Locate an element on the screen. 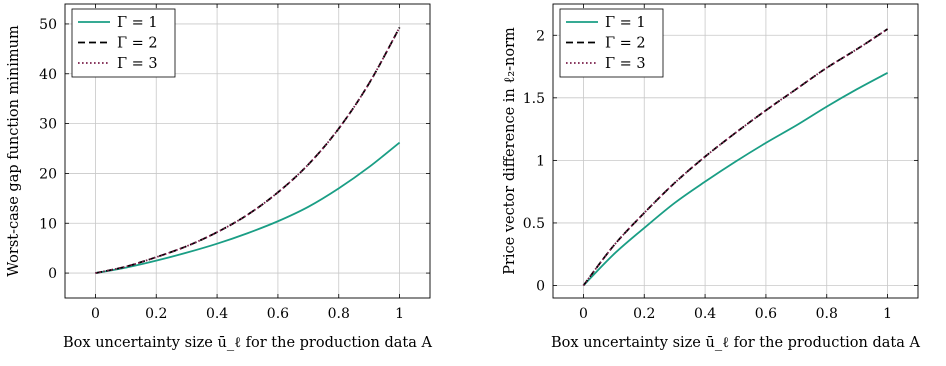 This screenshot has height=366, width=946. y-tick-label: 50 is located at coordinates (48, 25).